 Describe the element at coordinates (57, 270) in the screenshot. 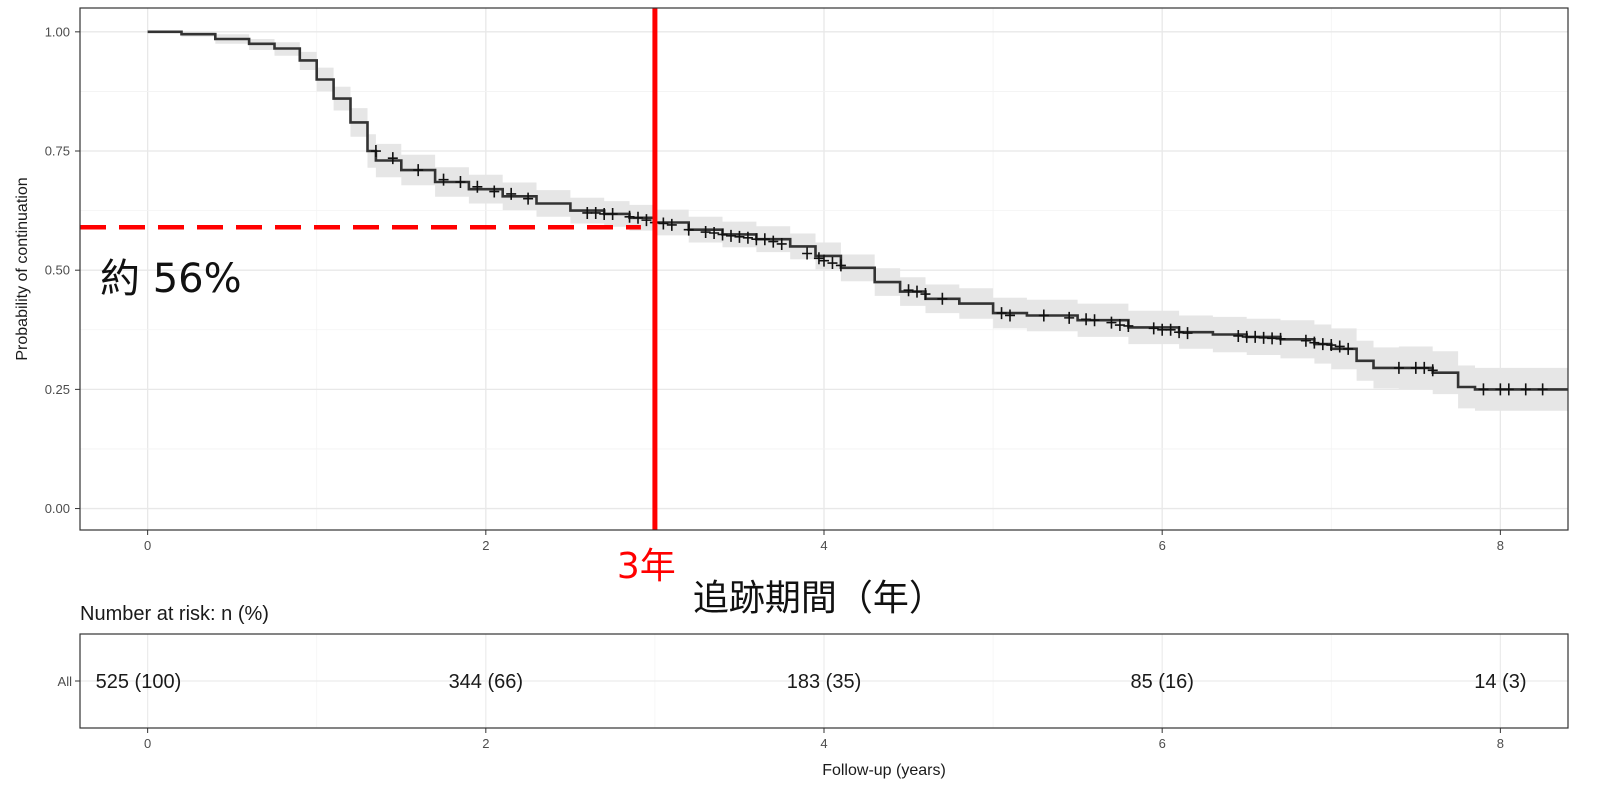

I see `y-tick-label: 0.50` at that location.